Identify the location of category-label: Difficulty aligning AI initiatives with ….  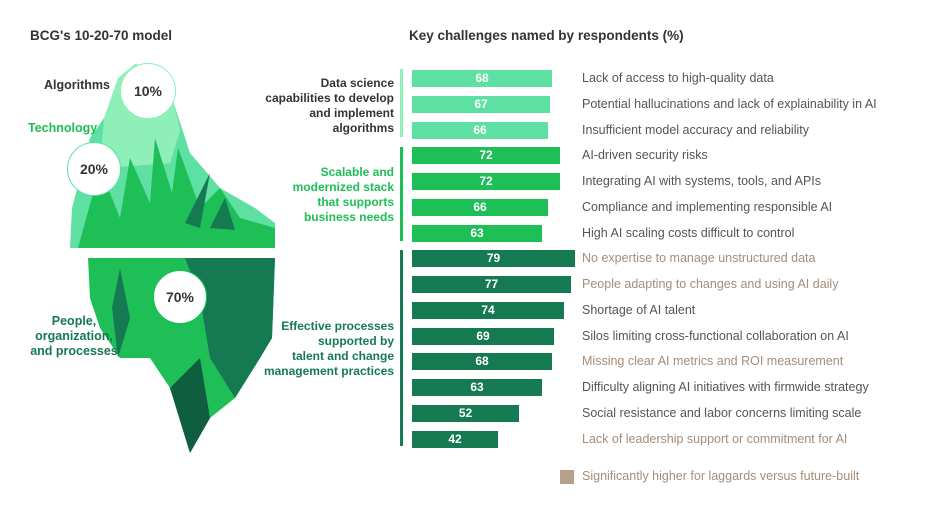
(725, 387).